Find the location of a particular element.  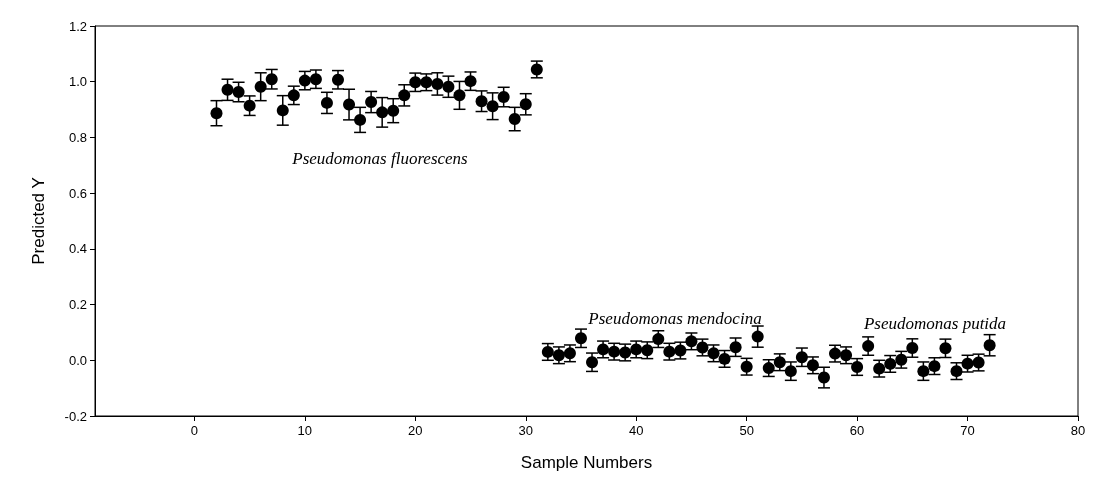

y-tick-label: -0.2 is located at coordinates (75, 416).